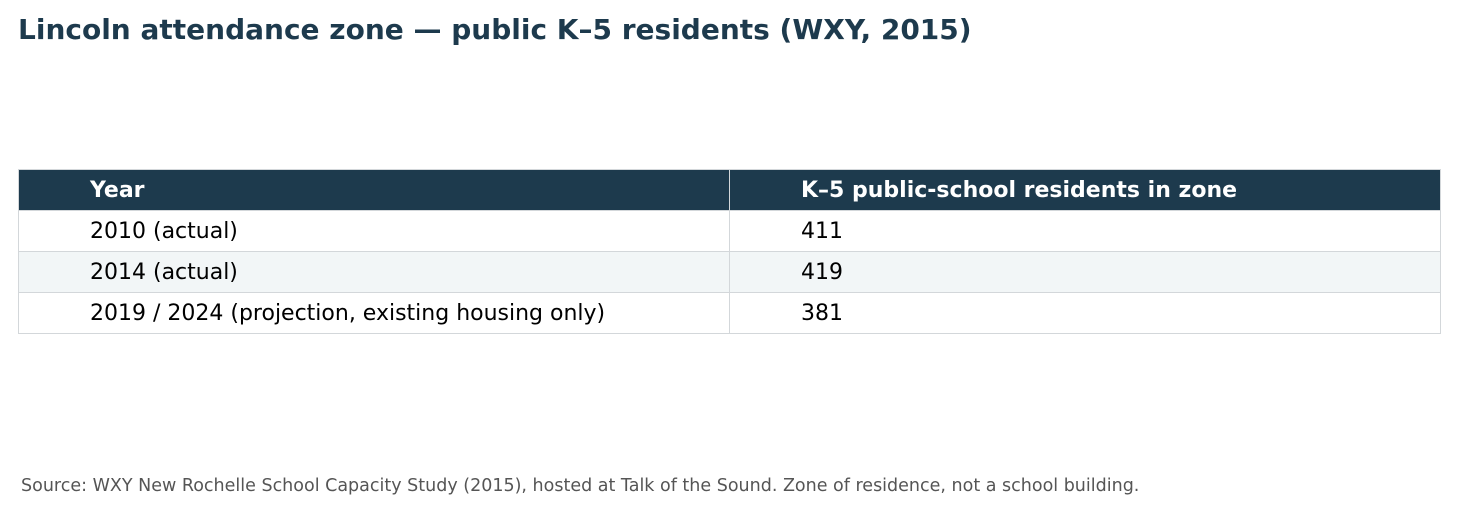 This screenshot has height=515, width=1457. What do you see at coordinates (1085, 231) in the screenshot?
I see `cell-residents: 411` at bounding box center [1085, 231].